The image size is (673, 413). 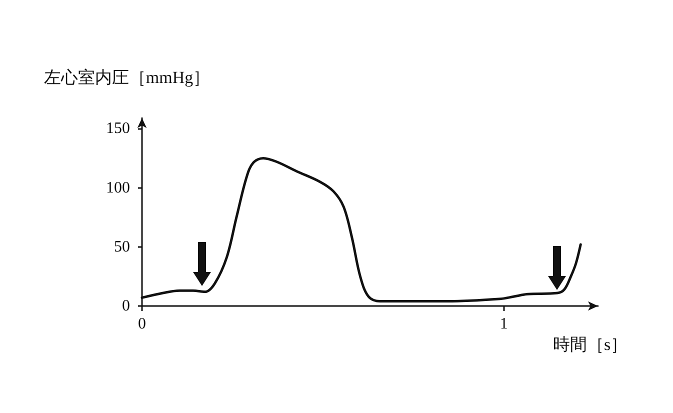 I want to click on y-tick-label: 150, so click(x=118, y=129).